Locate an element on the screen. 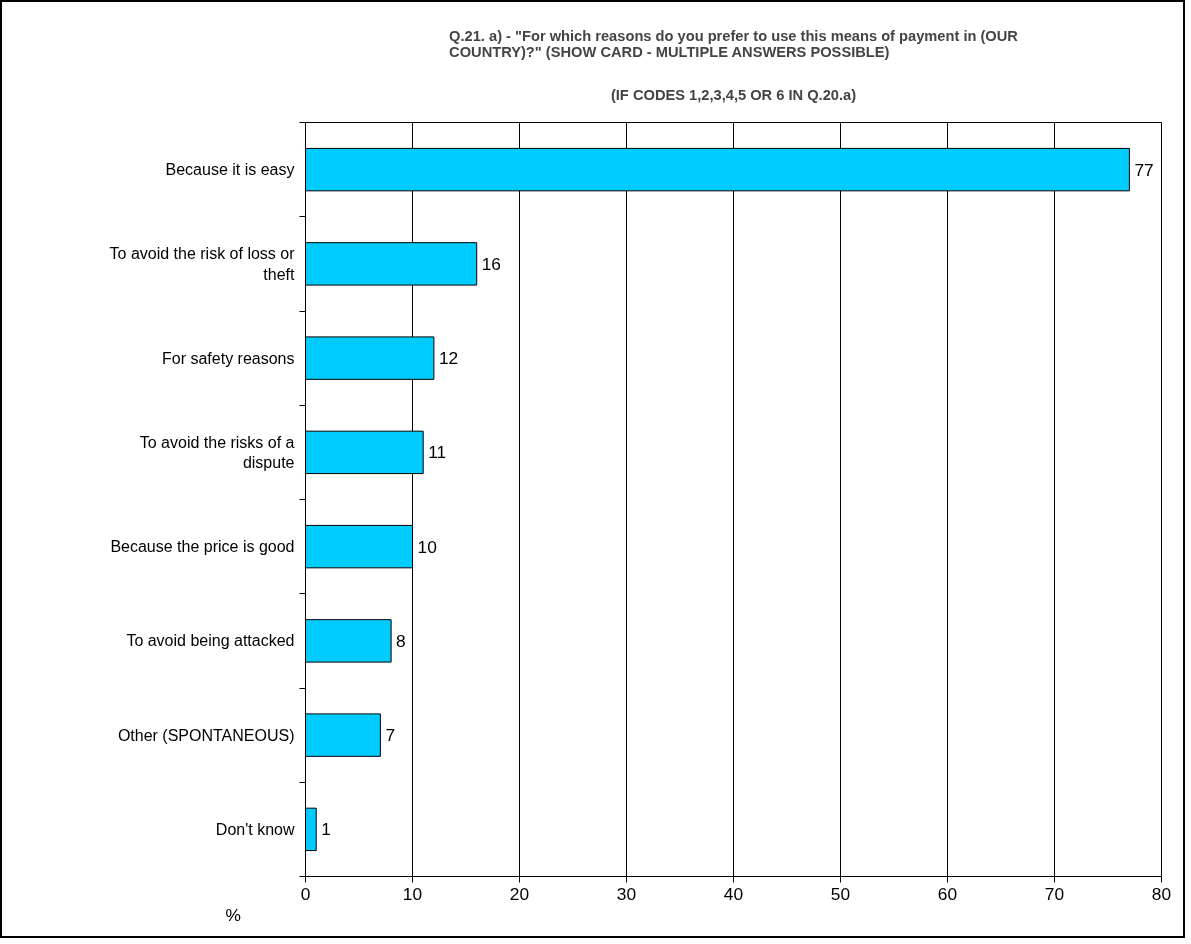  data-label: 77 is located at coordinates (1144, 169).